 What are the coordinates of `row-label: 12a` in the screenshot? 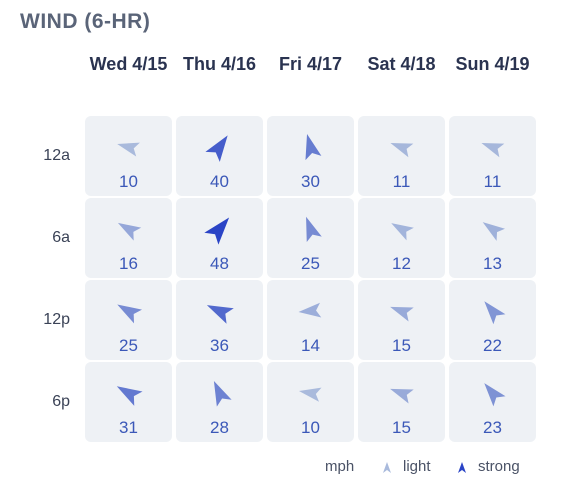 It's located at (56, 155).